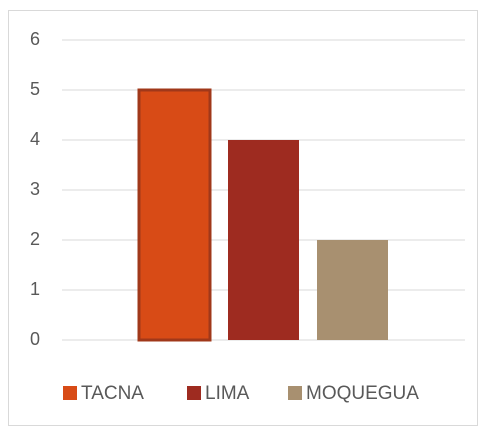  I want to click on y-tick-label: 2, so click(35, 239).